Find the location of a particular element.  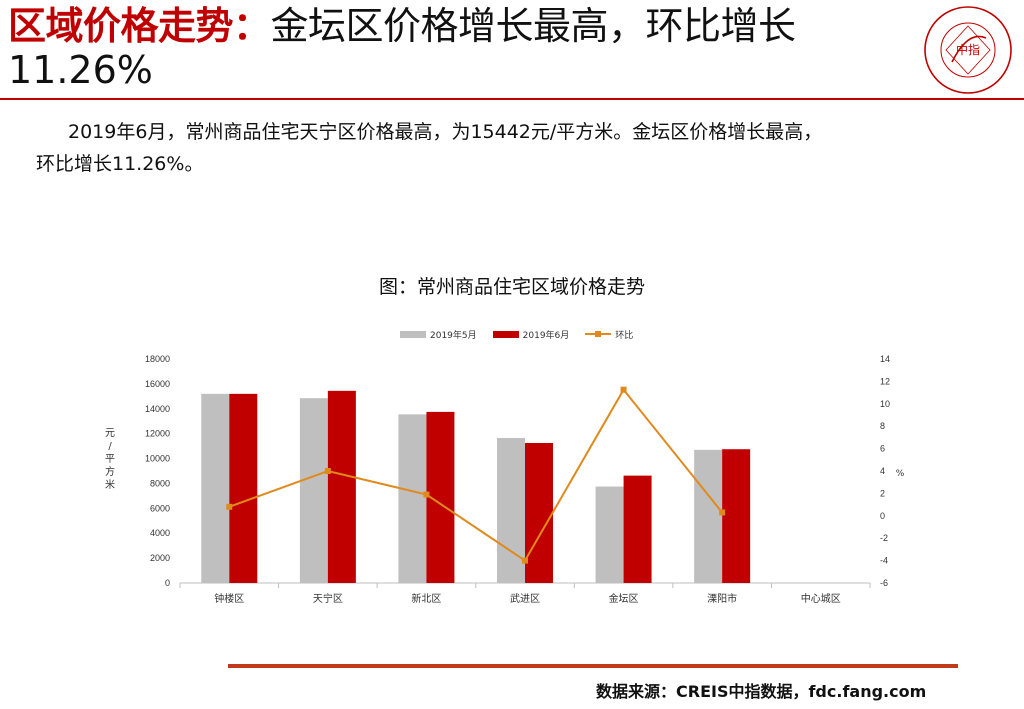

y-tick-label: 0 is located at coordinates (167, 583).